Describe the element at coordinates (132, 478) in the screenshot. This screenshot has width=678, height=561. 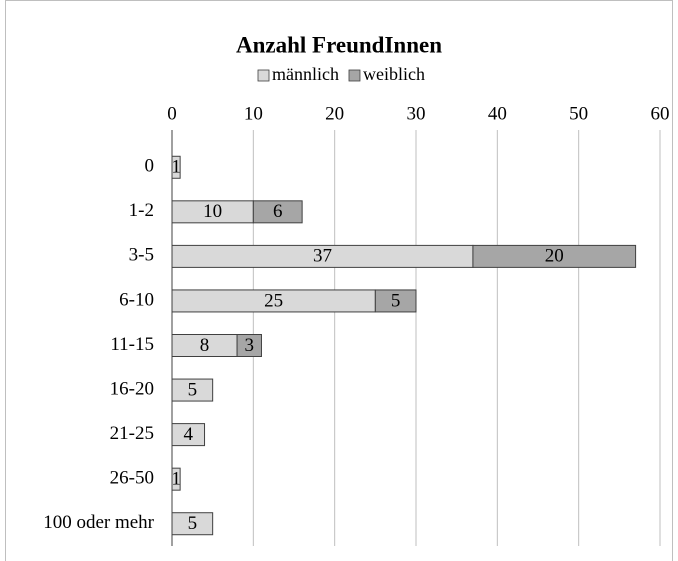
I see `y-tick-label: 26-50` at that location.